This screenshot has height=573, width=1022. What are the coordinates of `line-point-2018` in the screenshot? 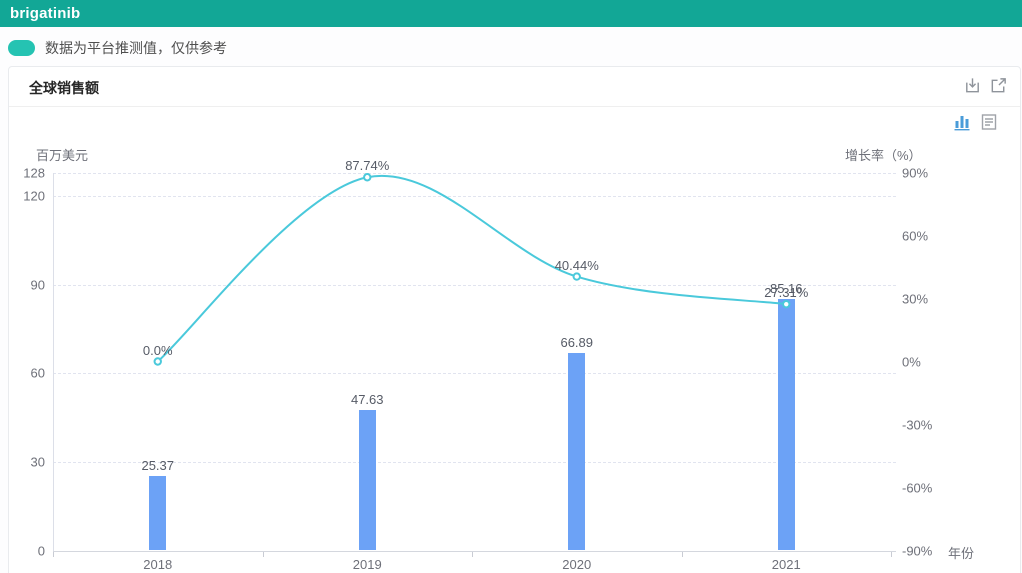 It's located at (157, 361).